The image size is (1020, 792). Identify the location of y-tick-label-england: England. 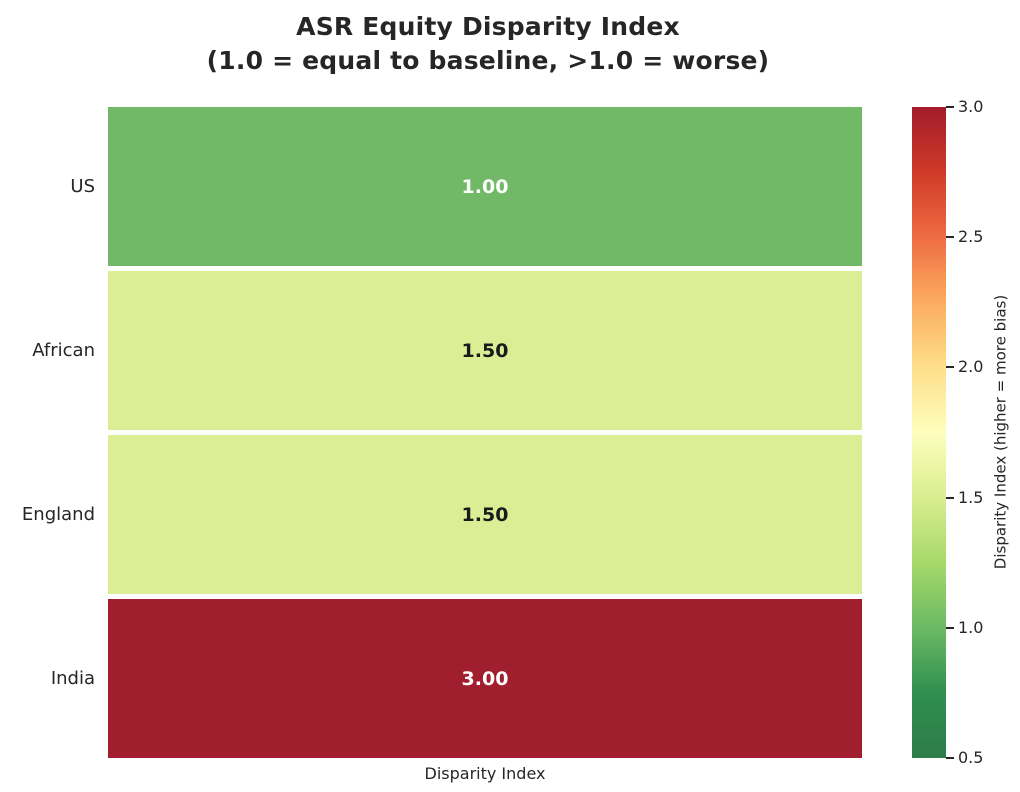
(58, 514).